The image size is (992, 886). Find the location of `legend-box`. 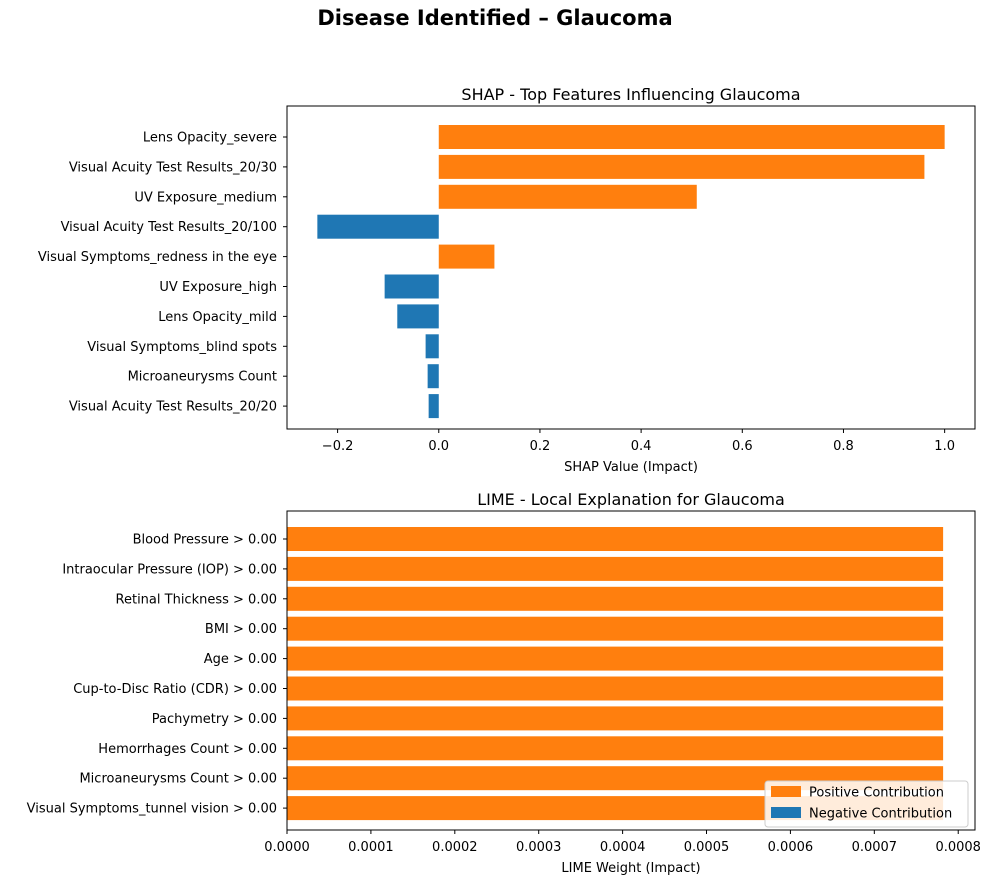

legend-box is located at coordinates (866, 804).